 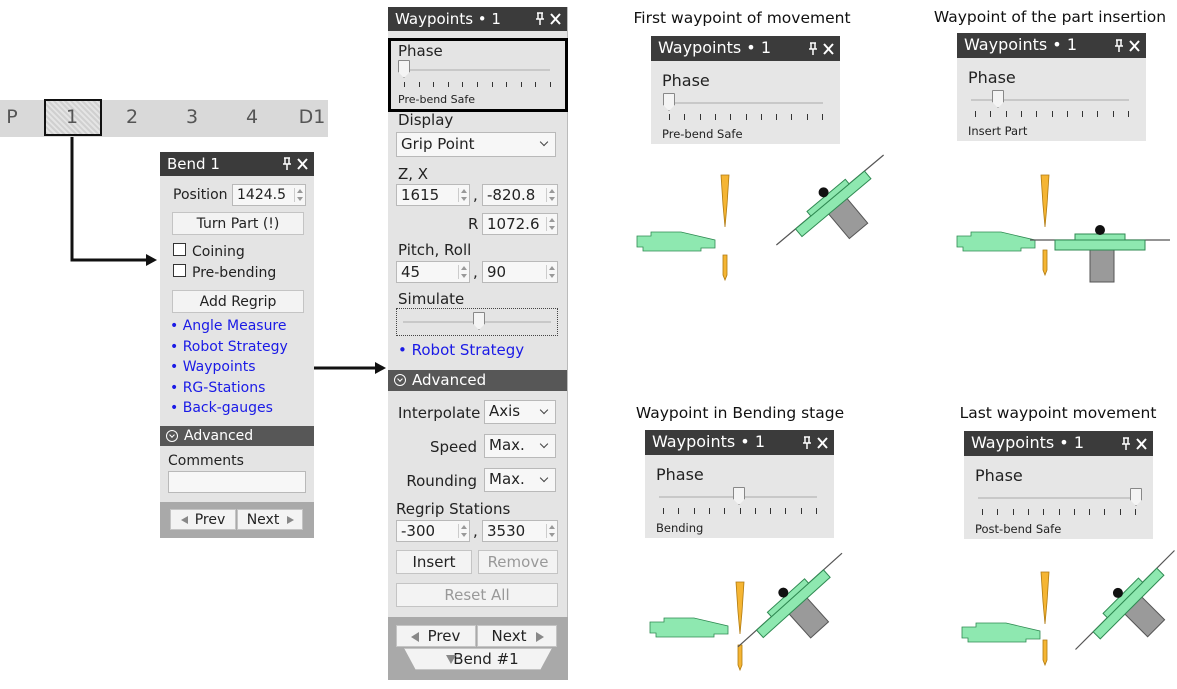 I want to click on checkbox-label: Coining, so click(x=218, y=252).